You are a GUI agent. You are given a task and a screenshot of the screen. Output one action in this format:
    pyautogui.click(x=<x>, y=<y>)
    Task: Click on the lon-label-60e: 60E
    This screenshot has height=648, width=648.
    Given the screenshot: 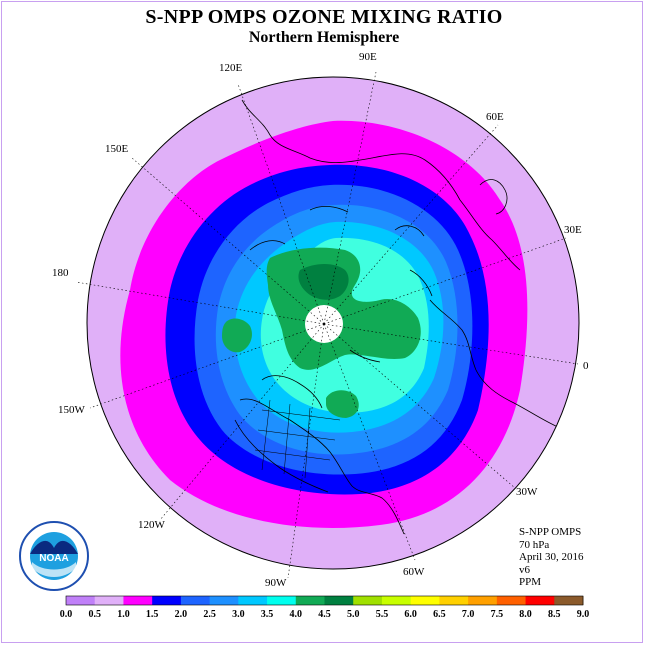 What is the action you would take?
    pyautogui.click(x=495, y=117)
    